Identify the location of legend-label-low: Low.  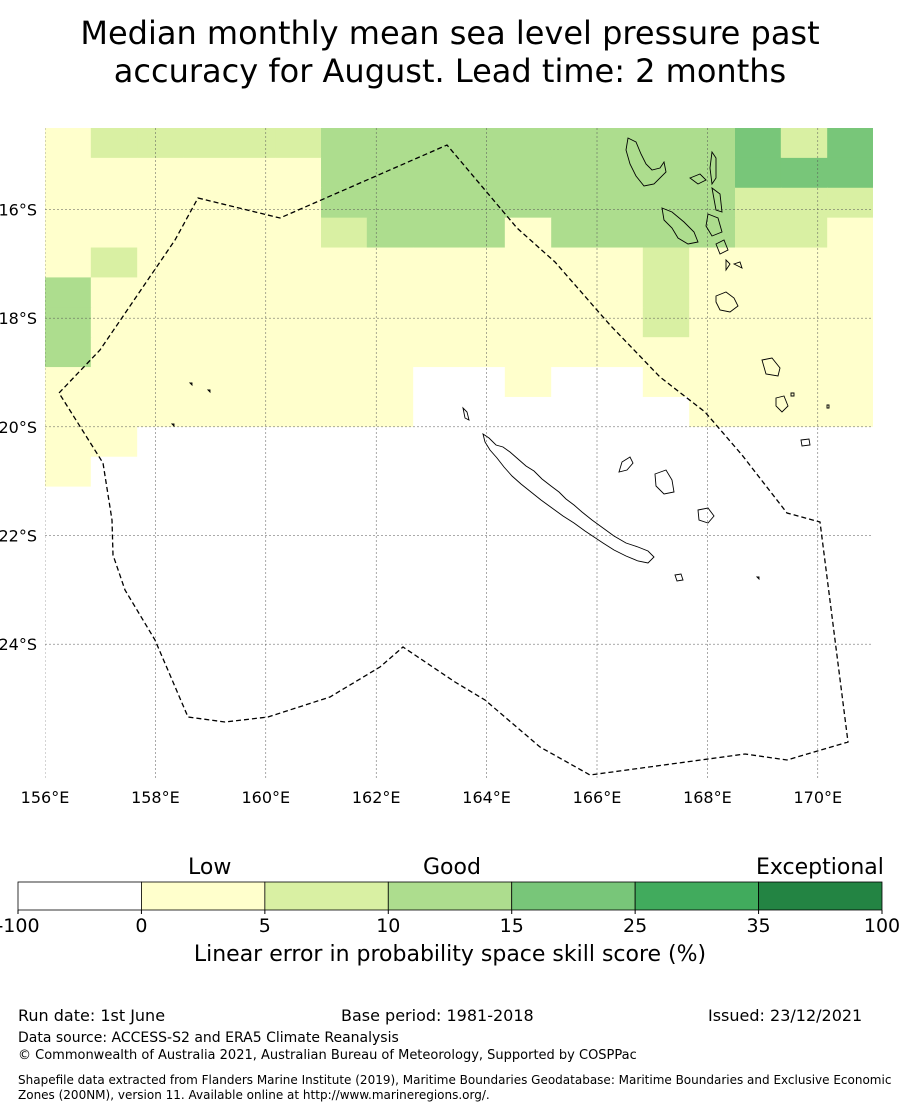
(210, 867).